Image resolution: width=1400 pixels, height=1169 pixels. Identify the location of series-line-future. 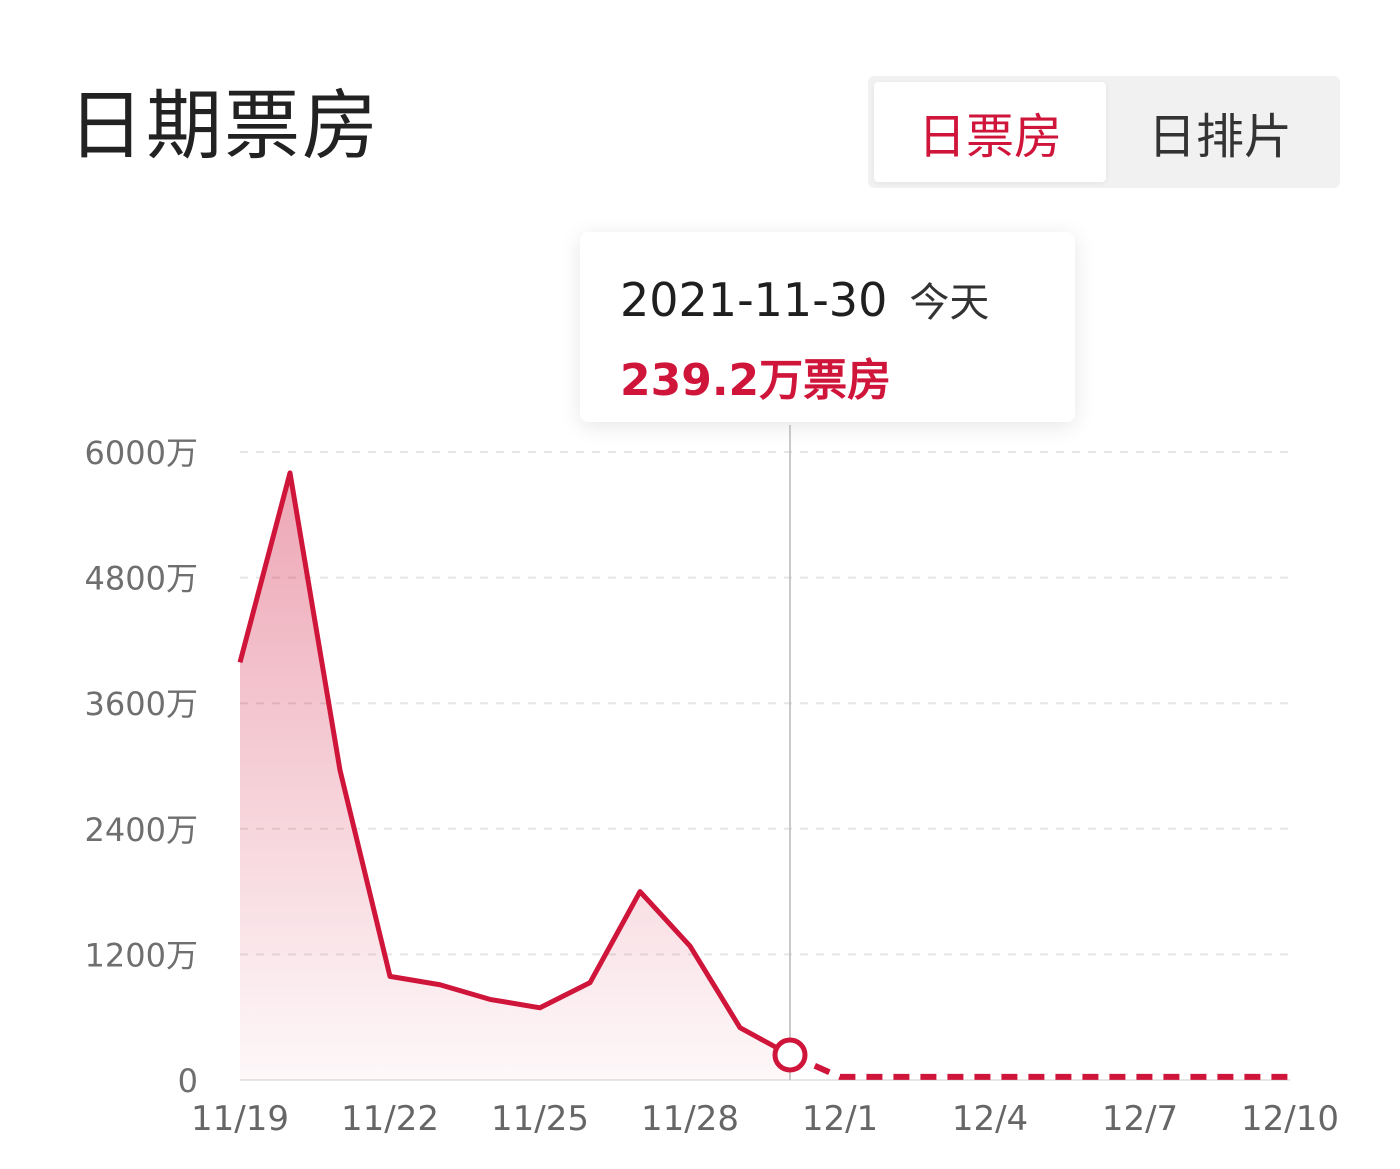
(1039, 1066).